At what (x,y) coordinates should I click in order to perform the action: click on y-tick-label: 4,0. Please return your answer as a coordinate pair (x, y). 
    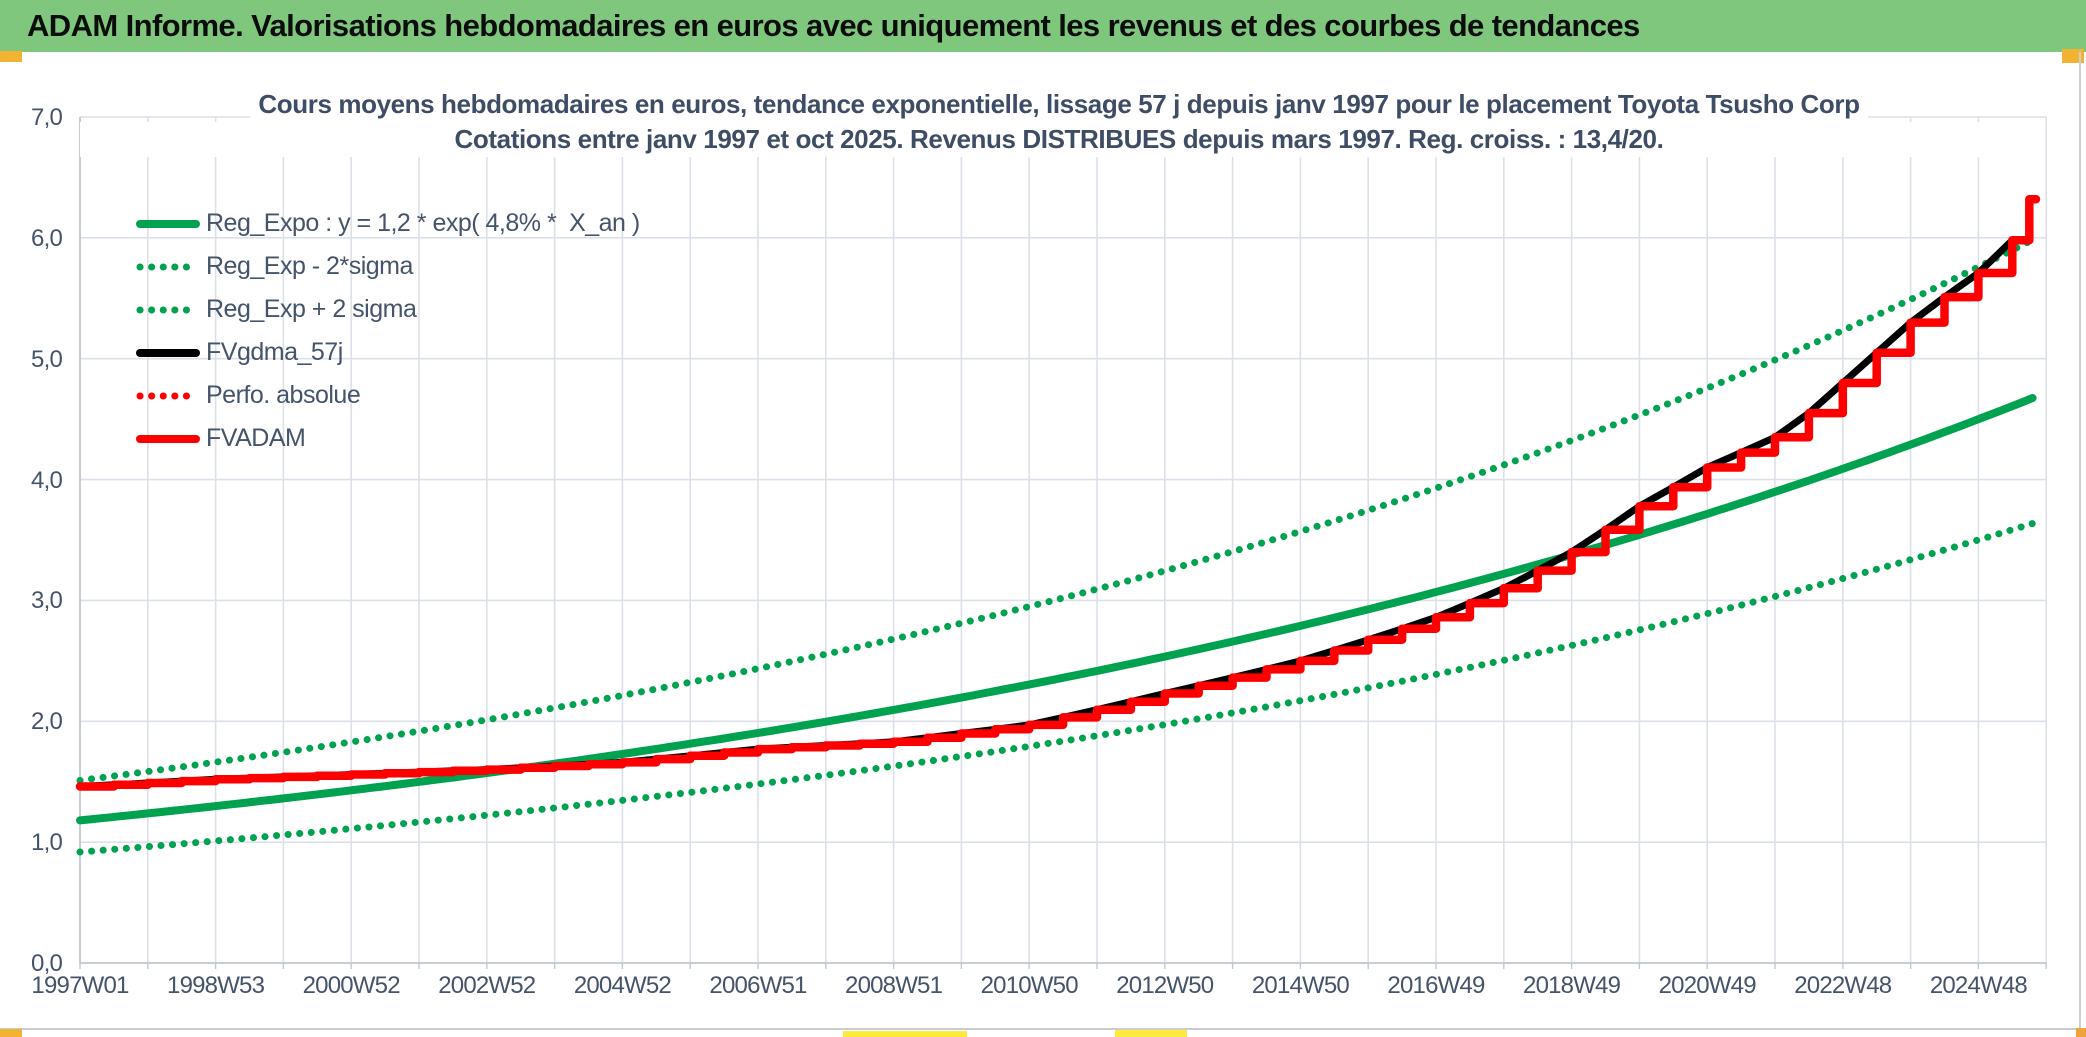
    Looking at the image, I should click on (47, 480).